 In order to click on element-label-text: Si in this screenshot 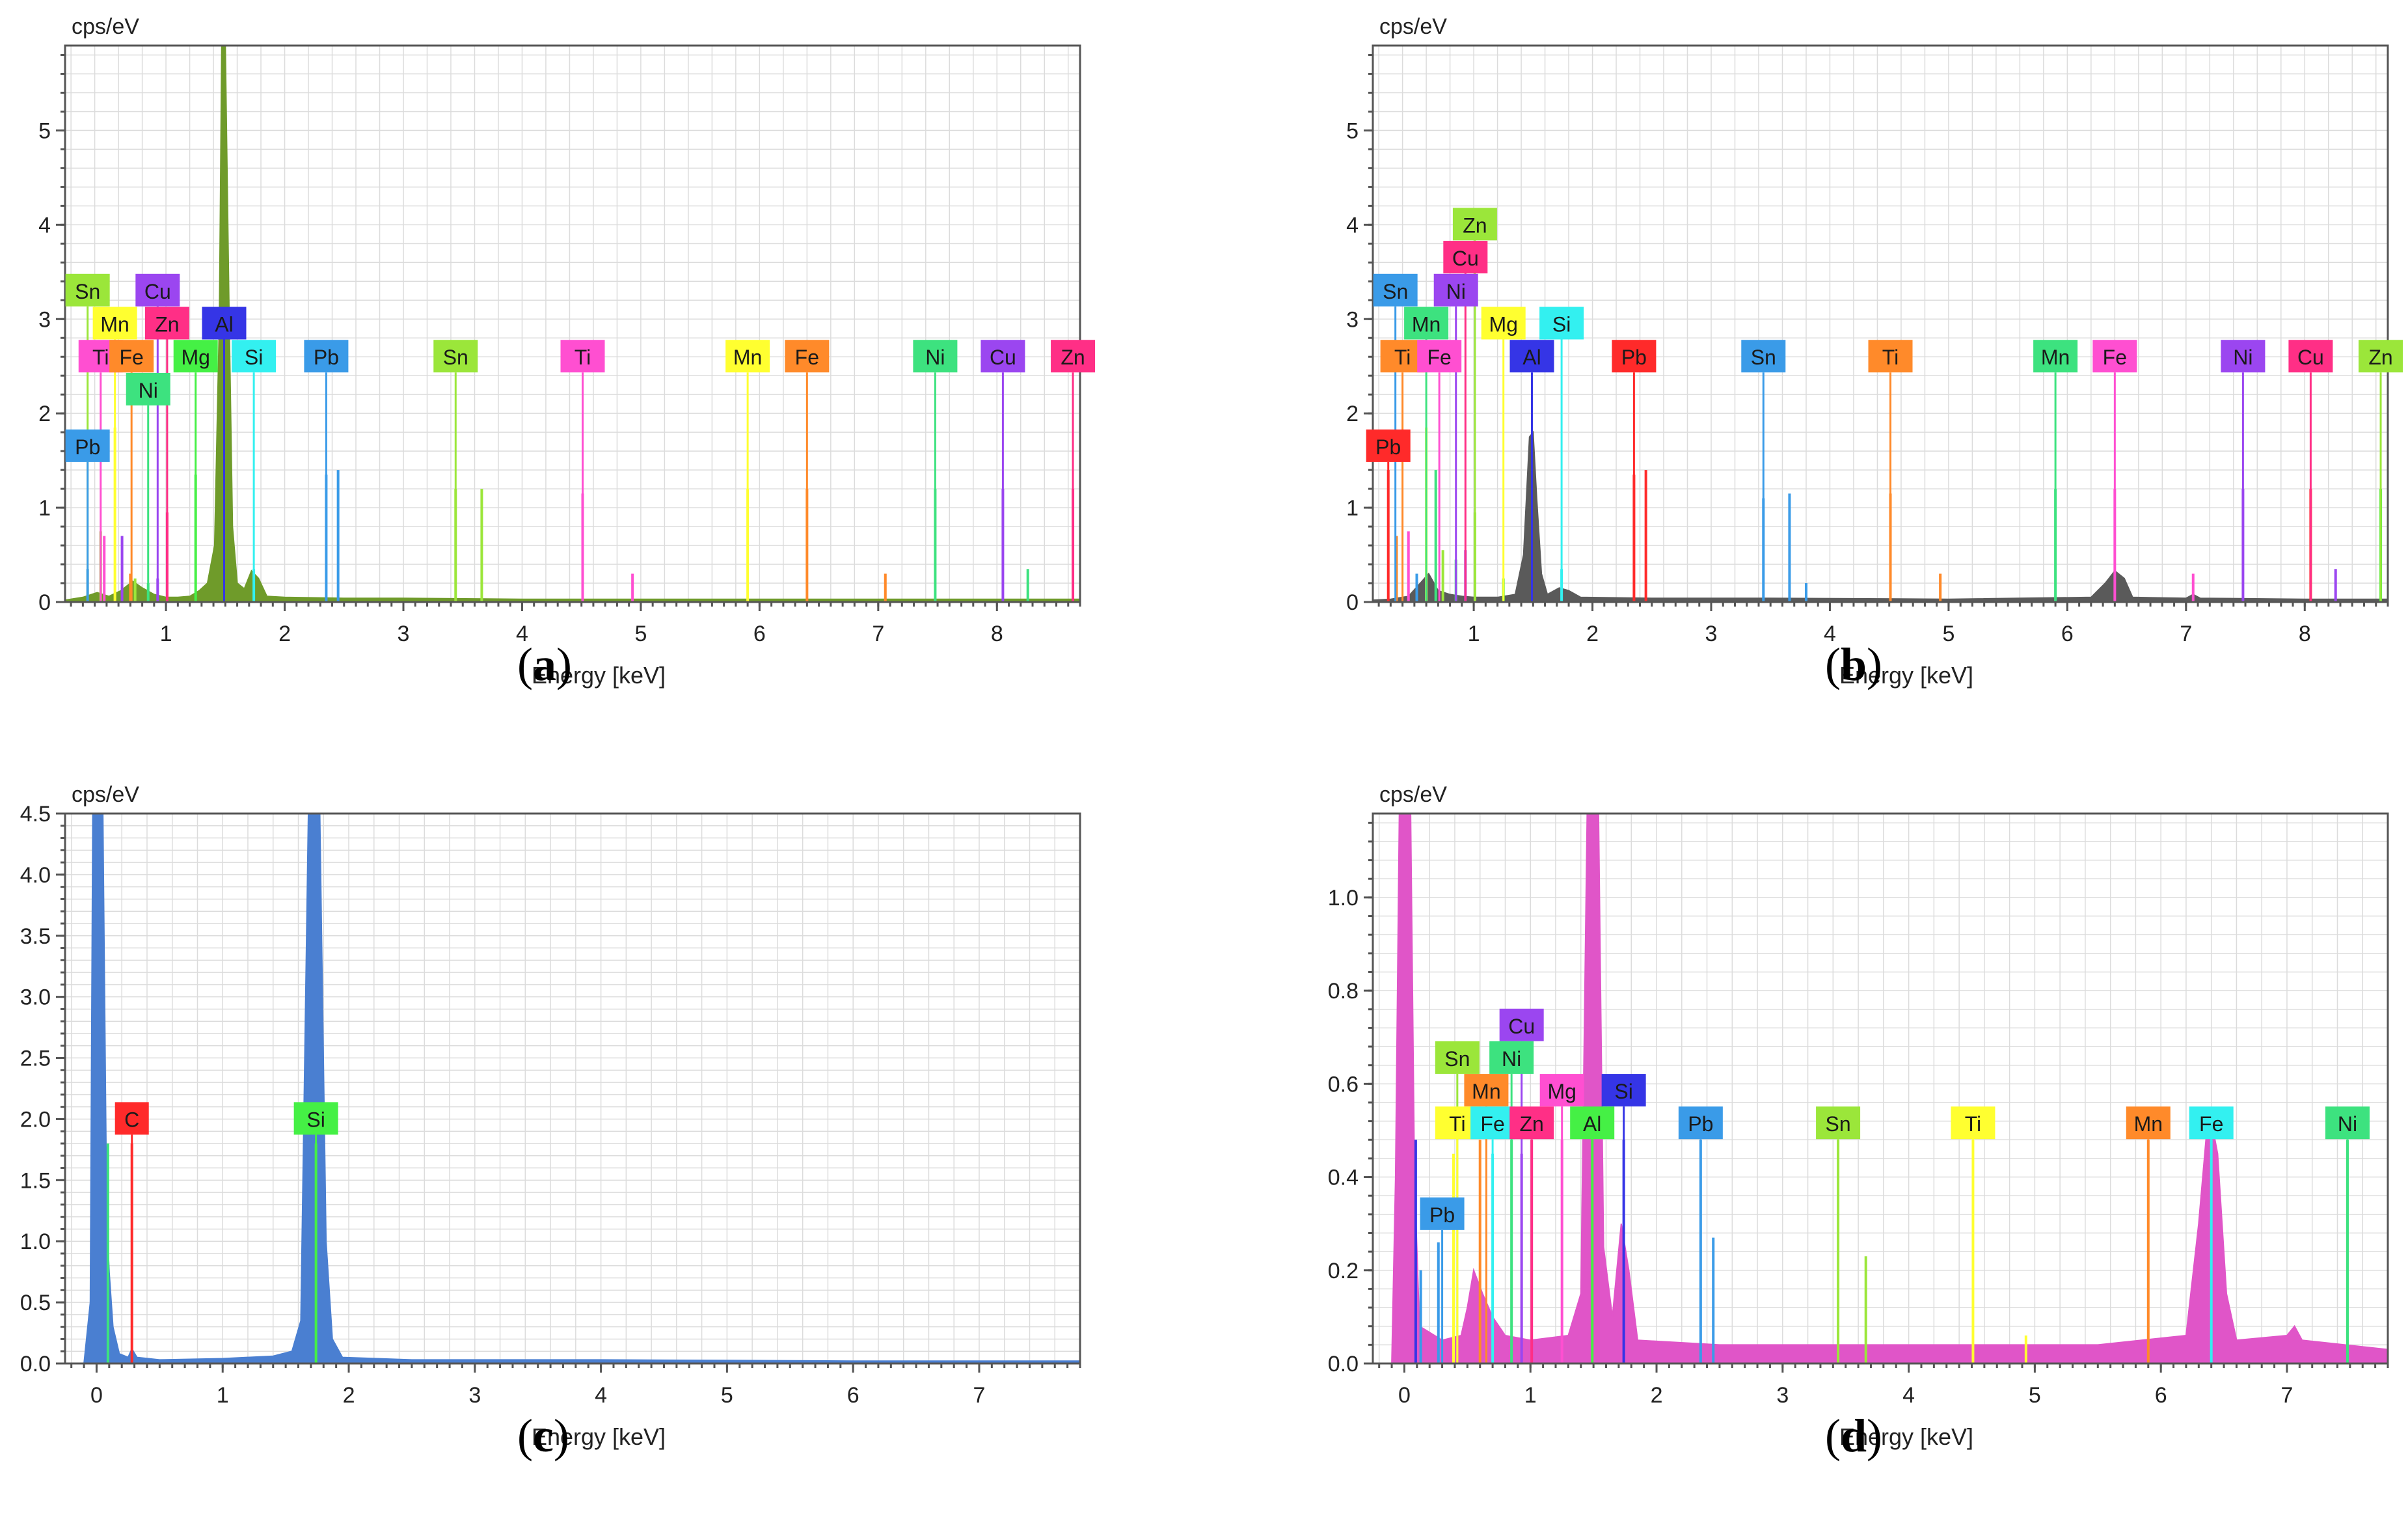, I will do `click(254, 357)`.